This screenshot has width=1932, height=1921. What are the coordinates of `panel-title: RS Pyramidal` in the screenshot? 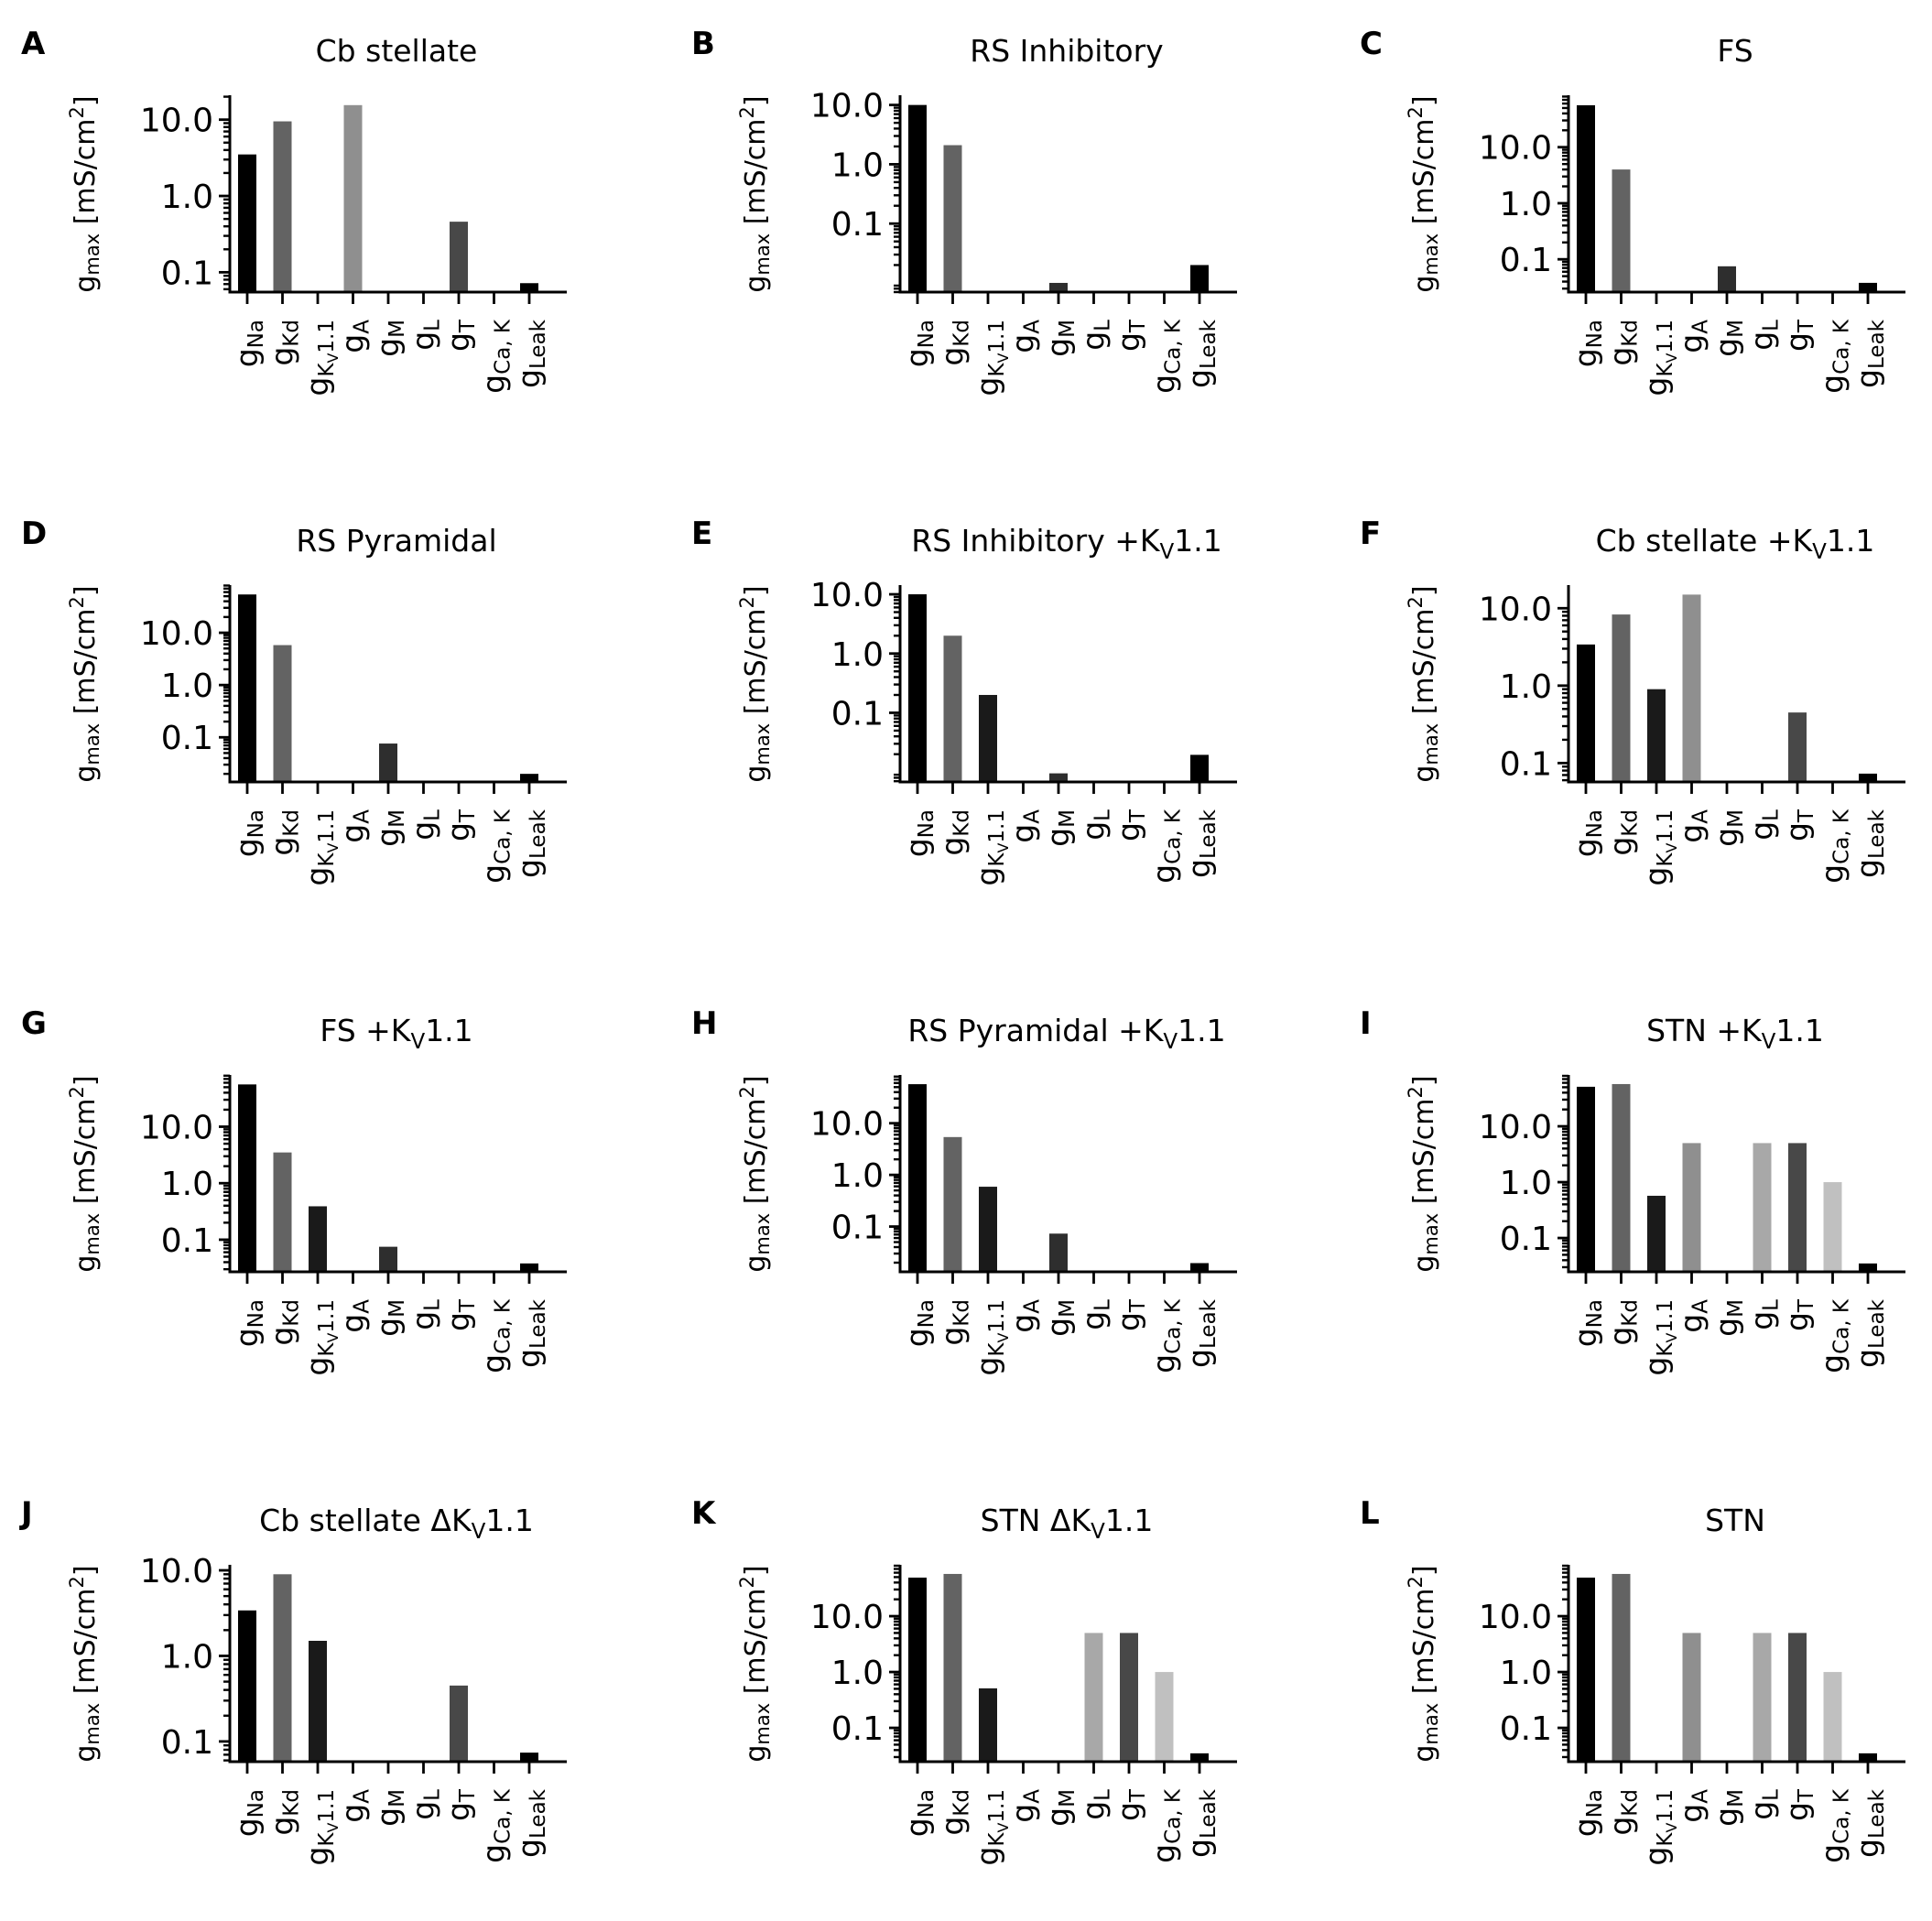 It's located at (396, 541).